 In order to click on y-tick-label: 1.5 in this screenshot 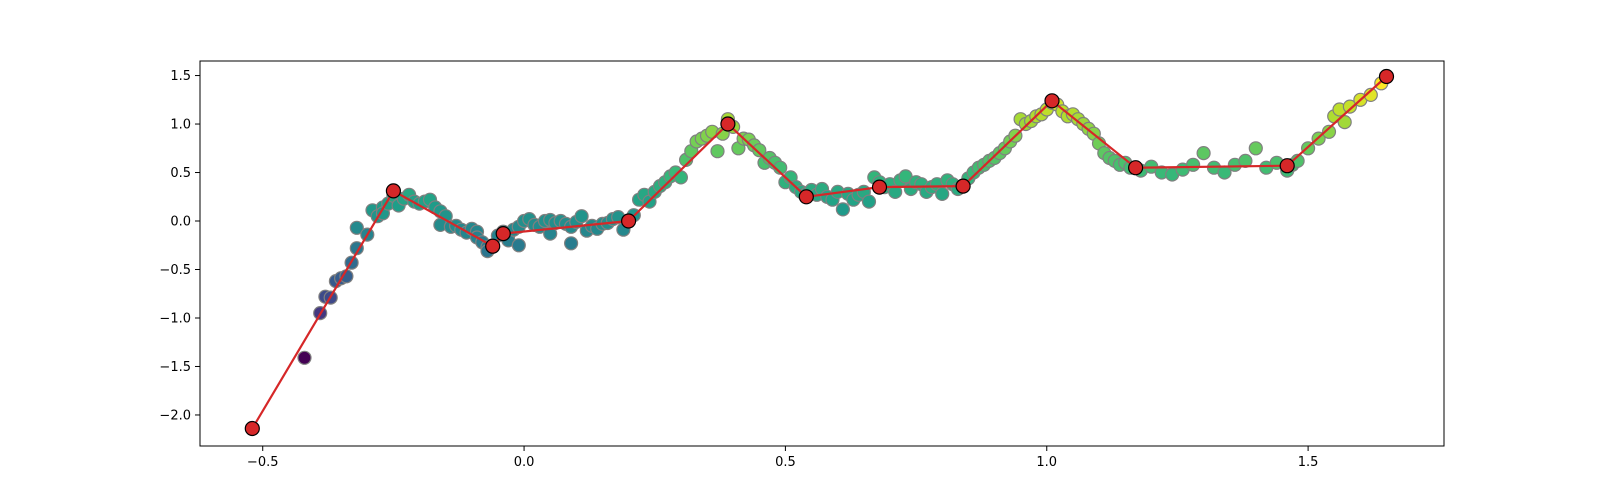, I will do `click(180, 76)`.